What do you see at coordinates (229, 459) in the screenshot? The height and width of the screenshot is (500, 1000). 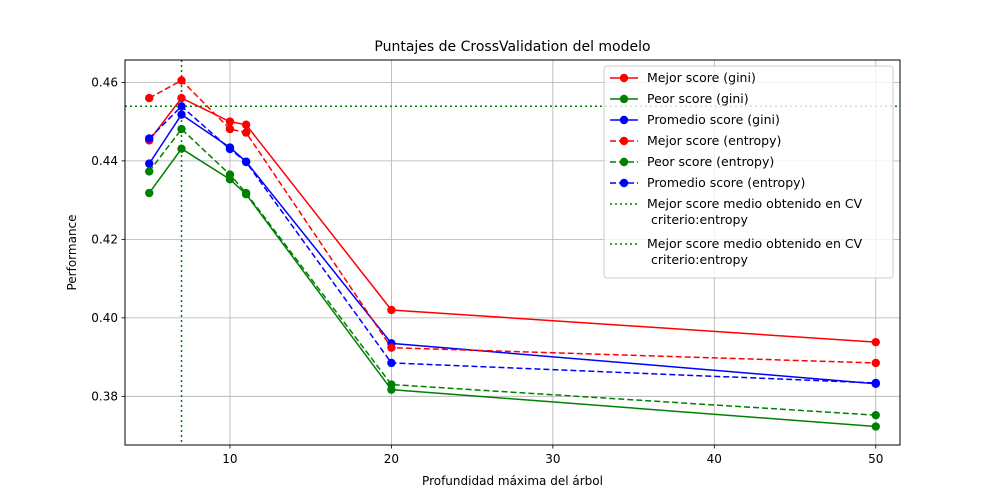 I see `x-tick-label: 10` at bounding box center [229, 459].